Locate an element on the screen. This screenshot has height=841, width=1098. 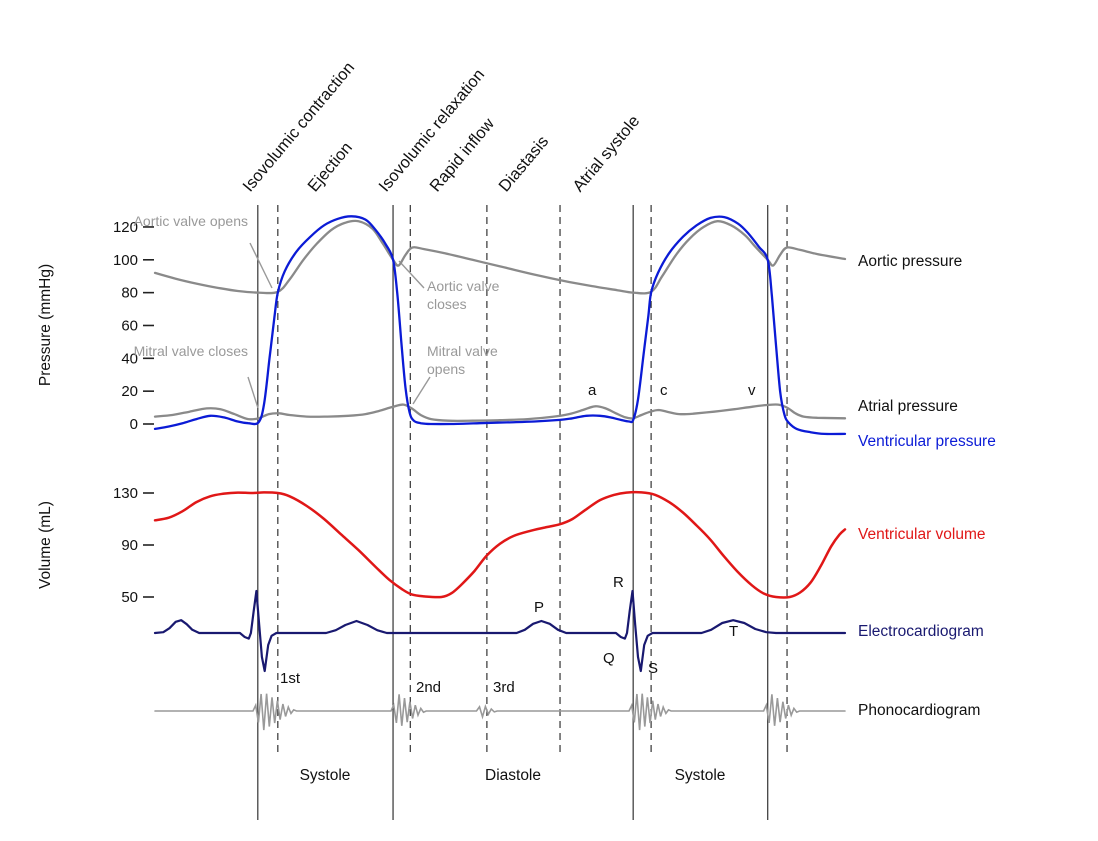
ecg-s-wave-label: S is located at coordinates (653, 668).